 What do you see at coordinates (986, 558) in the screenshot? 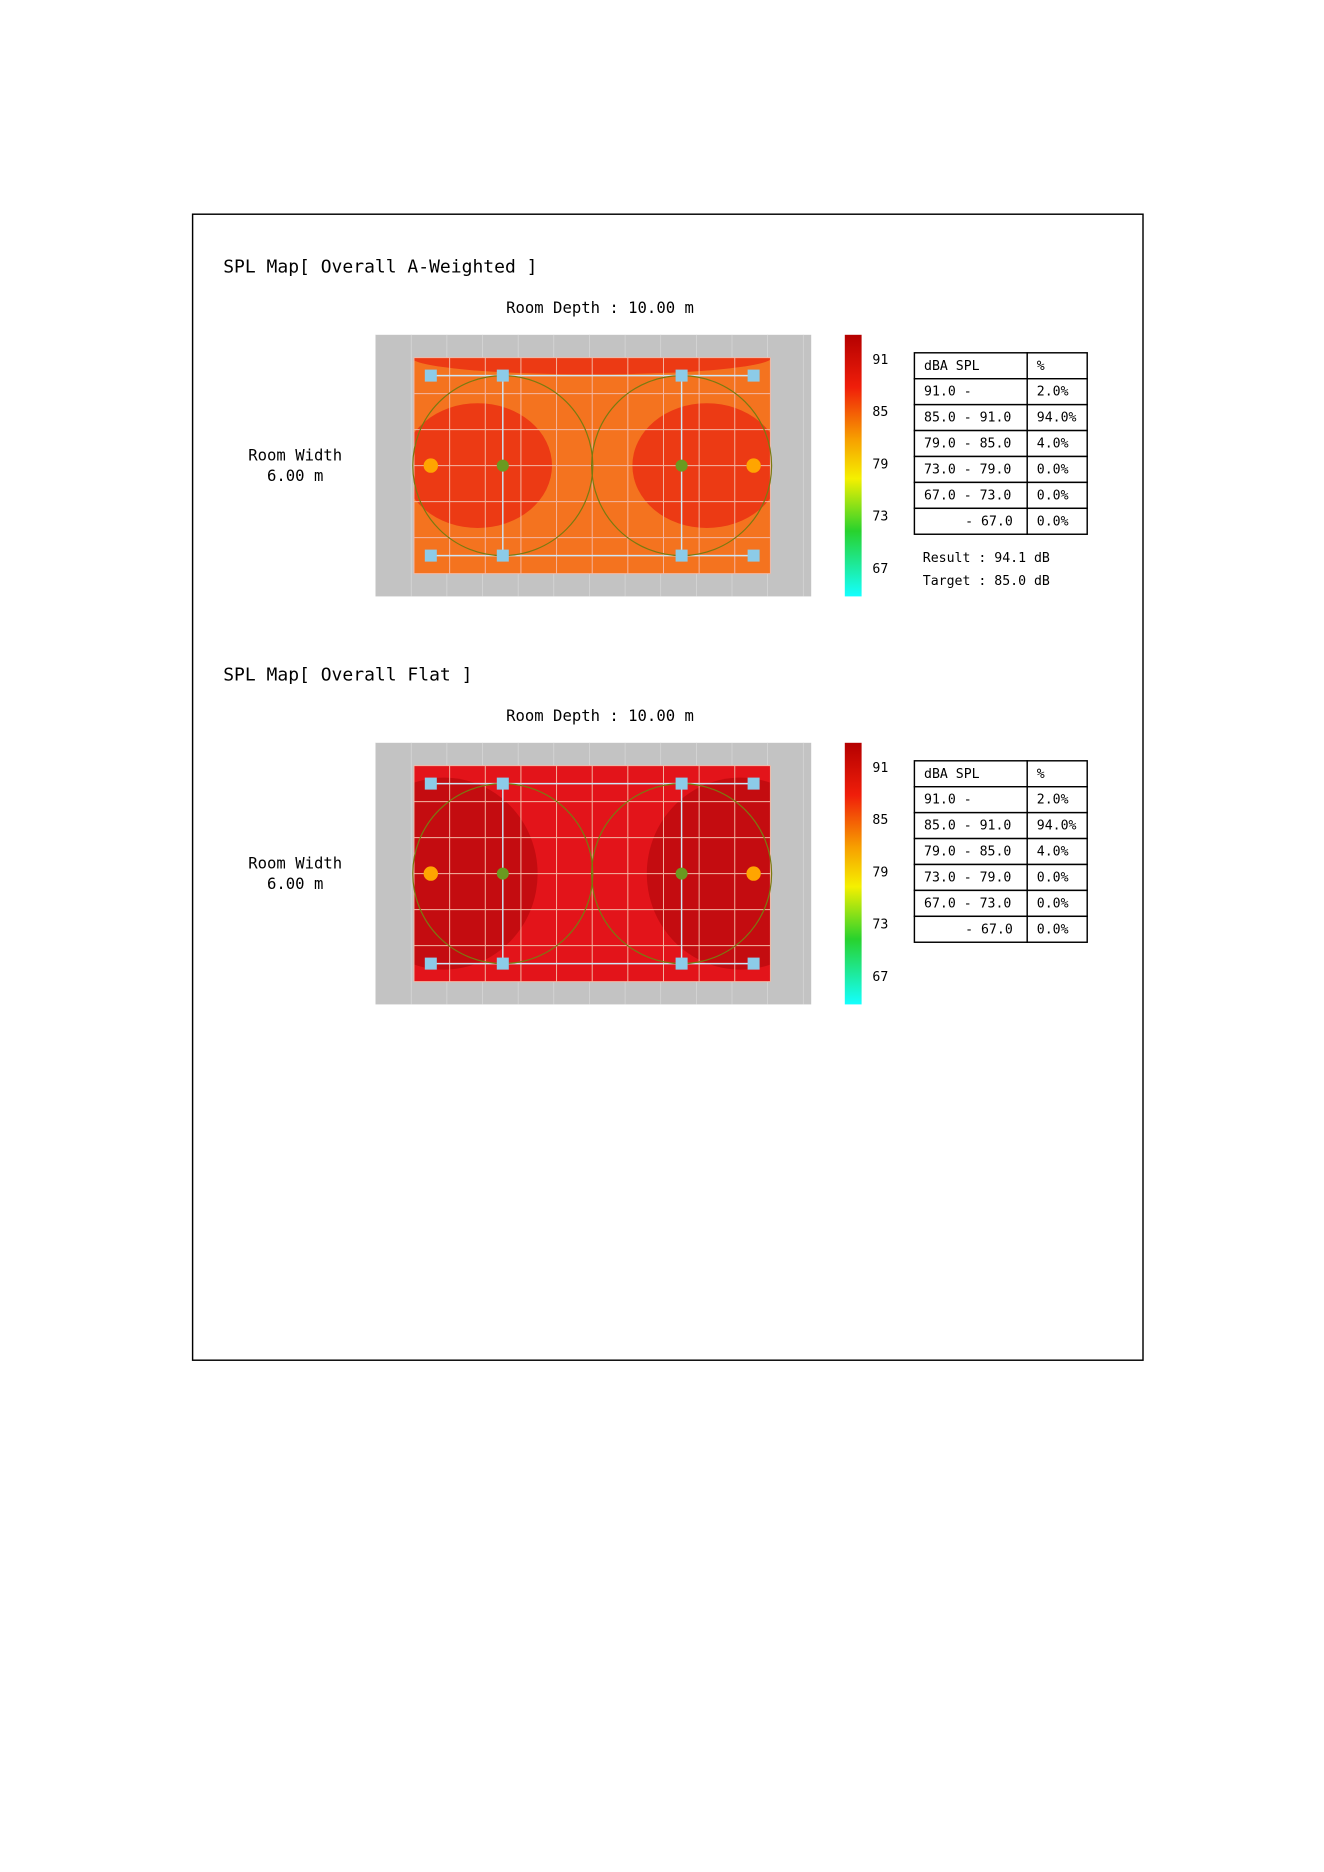
I see `result: Result : 94.1 dB` at bounding box center [986, 558].